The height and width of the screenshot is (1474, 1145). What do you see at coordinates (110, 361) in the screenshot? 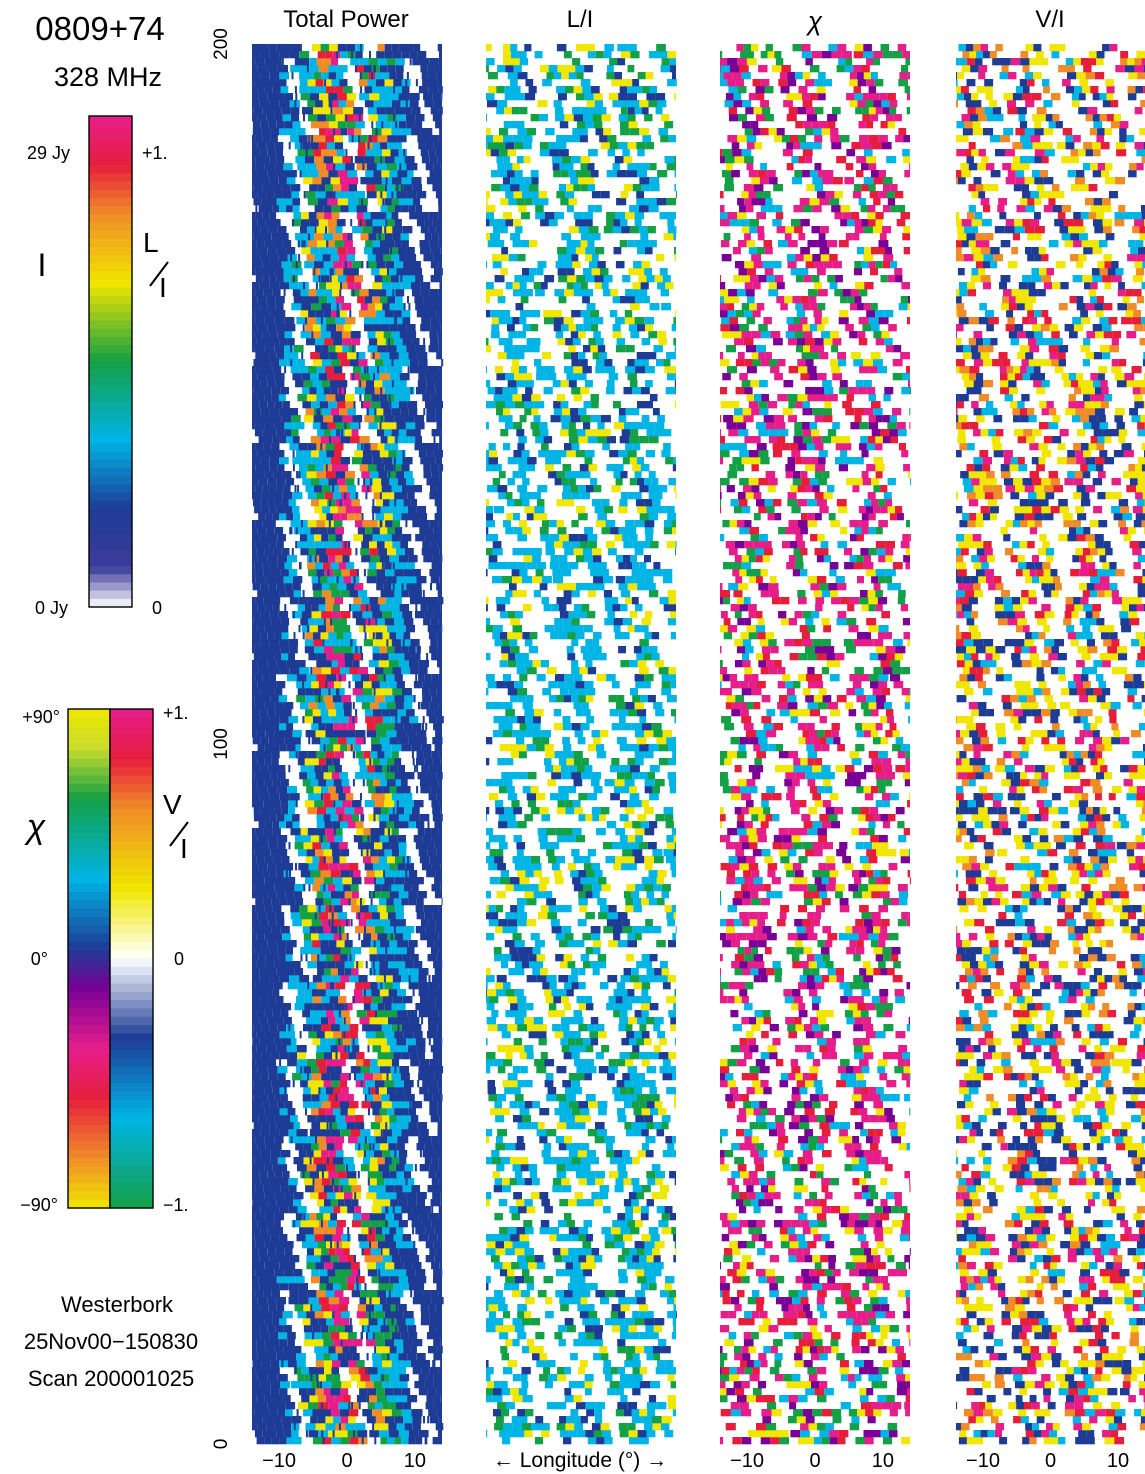
I see `intensity-colorbar` at bounding box center [110, 361].